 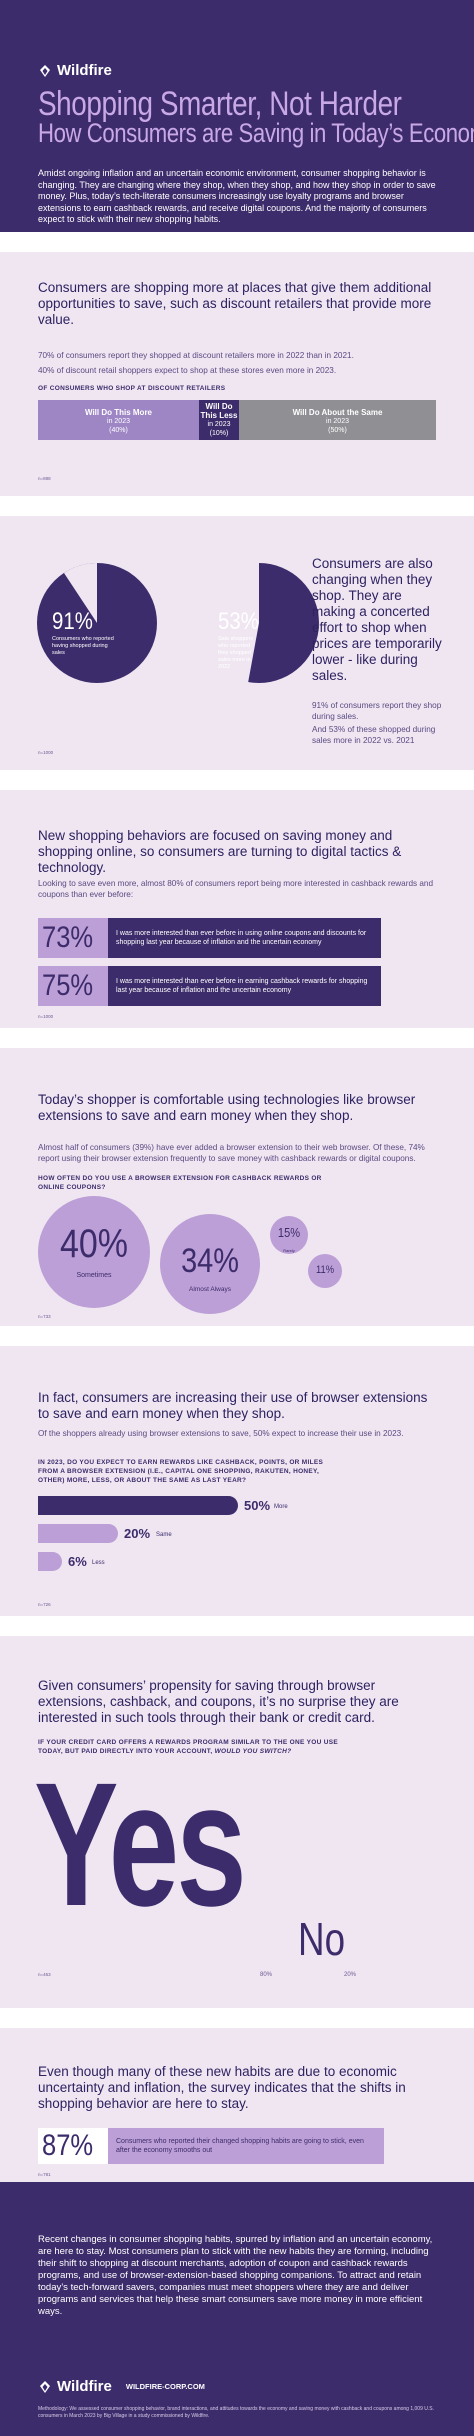 What do you see at coordinates (350, 1975) in the screenshot?
I see `no-pct: 20%` at bounding box center [350, 1975].